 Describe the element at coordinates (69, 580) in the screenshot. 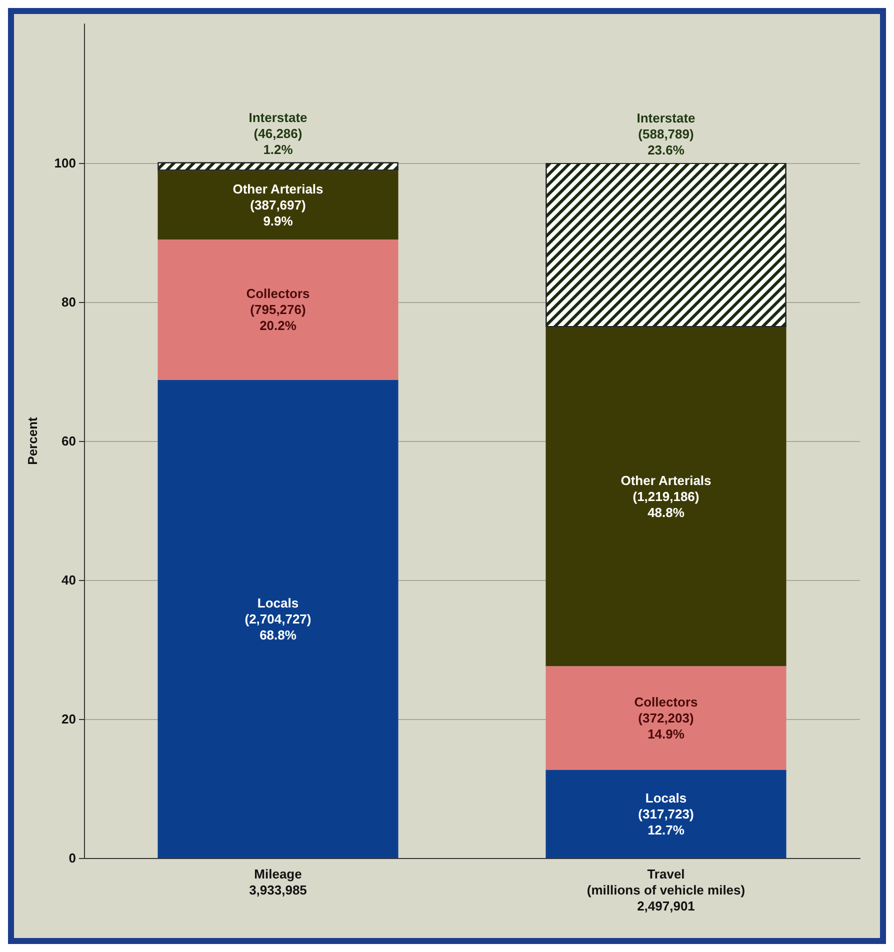

I see `y-tick-label: 40` at that location.